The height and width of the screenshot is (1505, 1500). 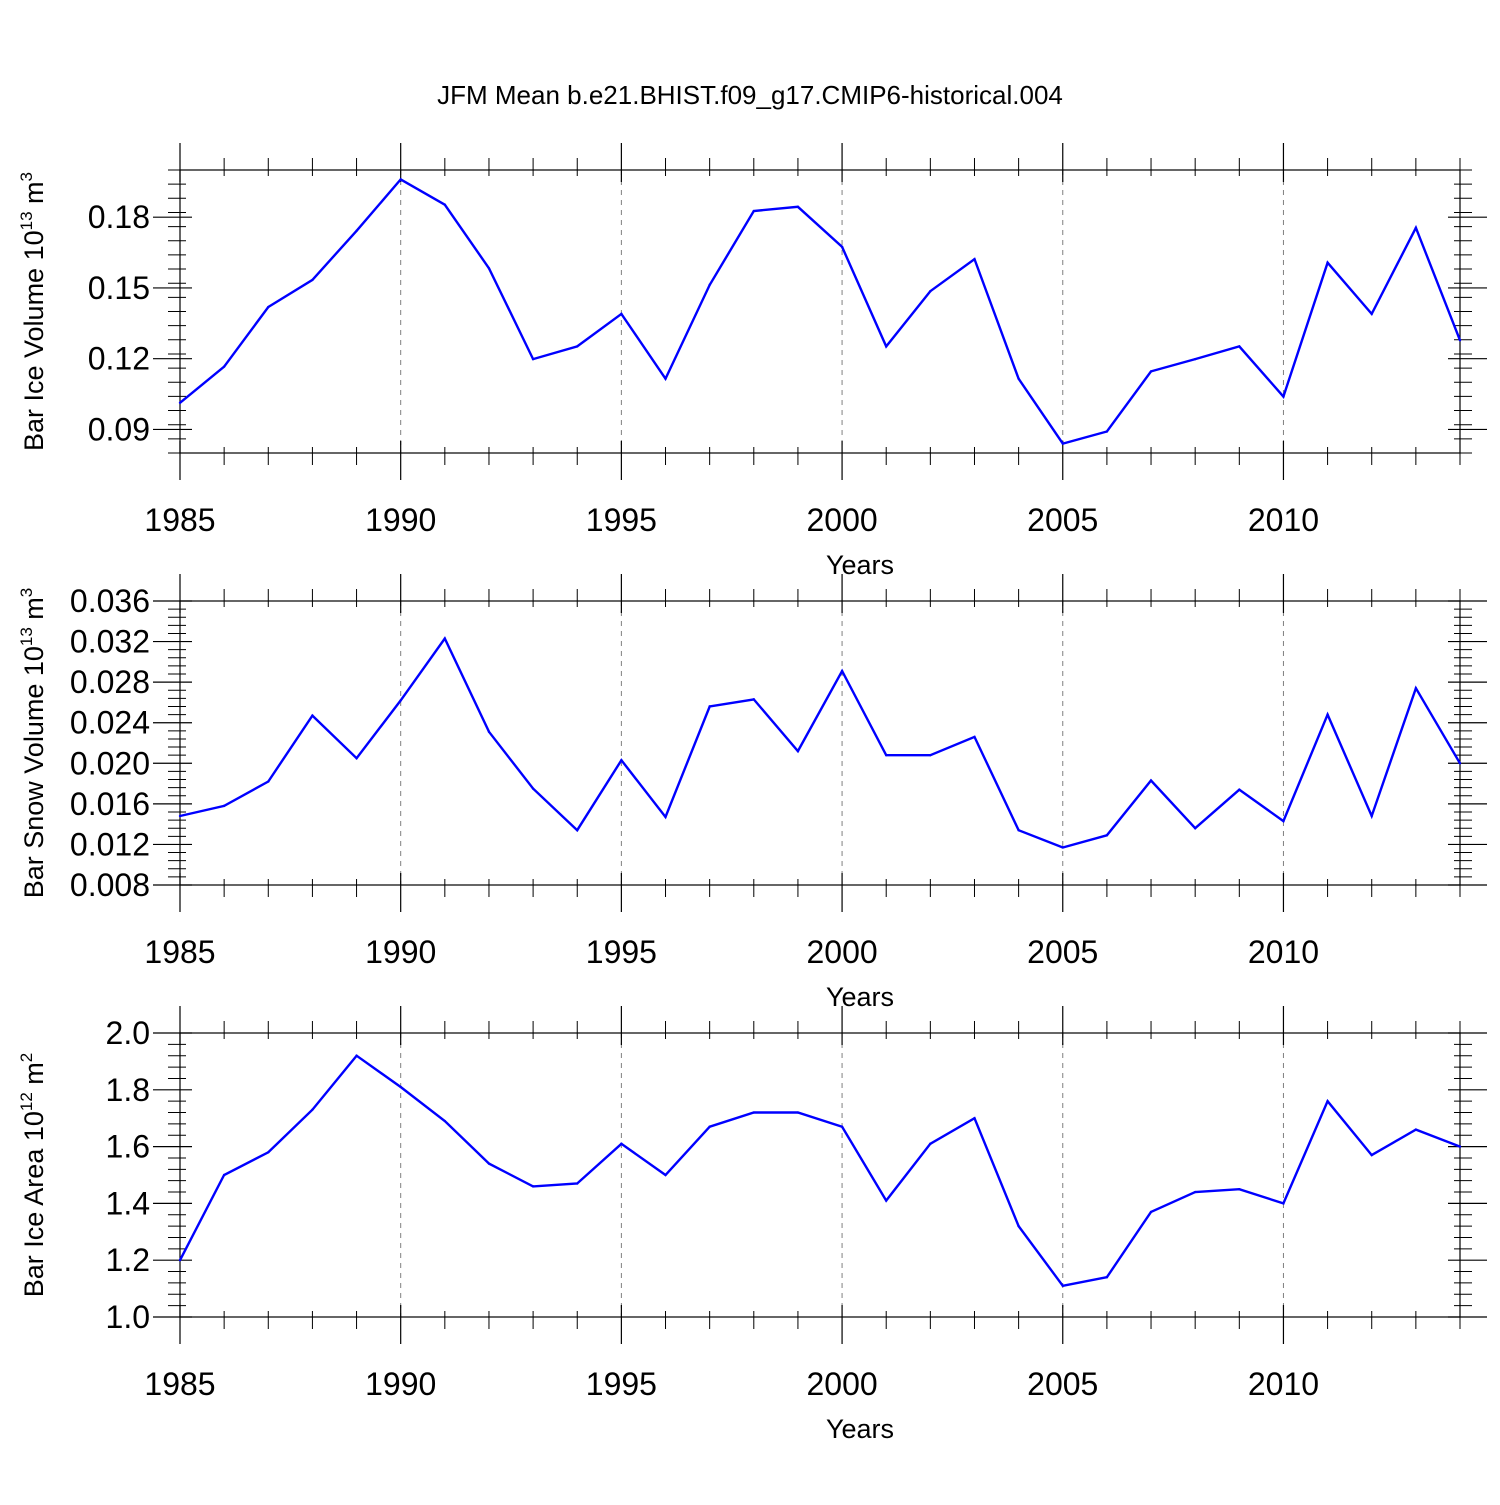 I want to click on x-tick-label: 2000, so click(x=841, y=1384).